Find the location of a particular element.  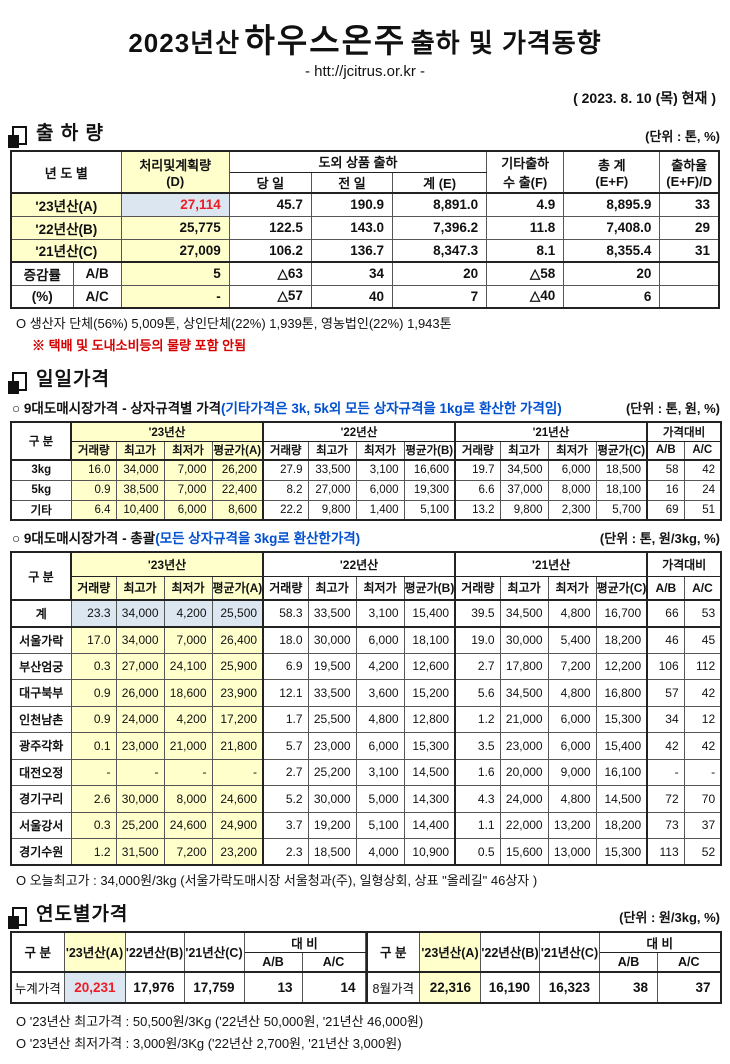

col-2023-group: '23년산 is located at coordinates (166, 564).